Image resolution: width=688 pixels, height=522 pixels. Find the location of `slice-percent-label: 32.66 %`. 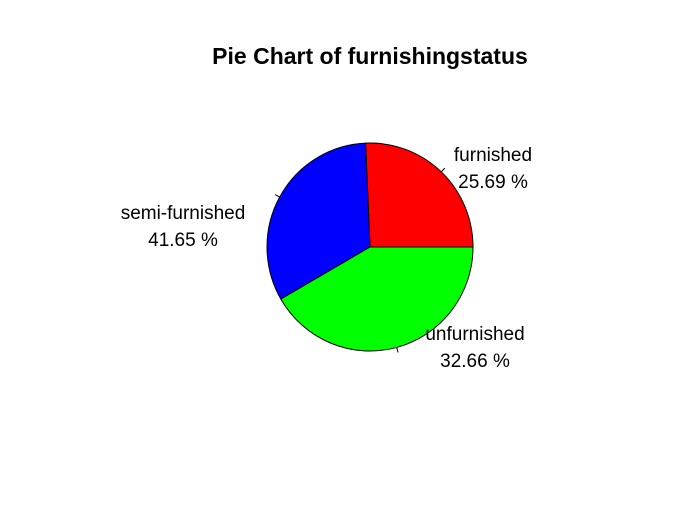

slice-percent-label: 32.66 % is located at coordinates (475, 361).